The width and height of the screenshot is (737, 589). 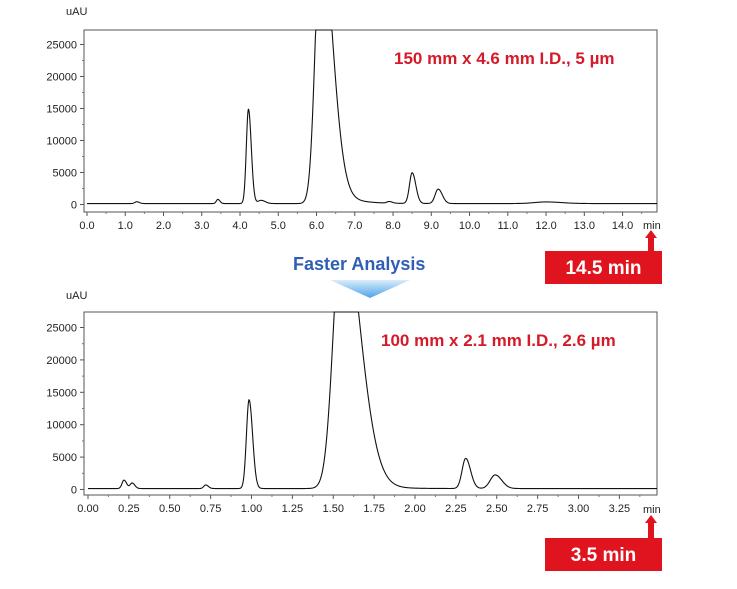 I want to click on x-tick-label: 1.00, so click(x=251, y=509).